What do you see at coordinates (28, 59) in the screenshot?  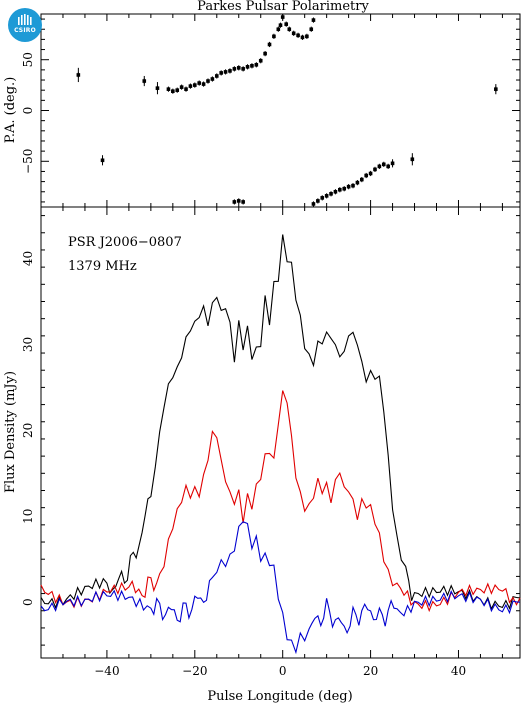 I see `pa-ytick-label: 50` at bounding box center [28, 59].